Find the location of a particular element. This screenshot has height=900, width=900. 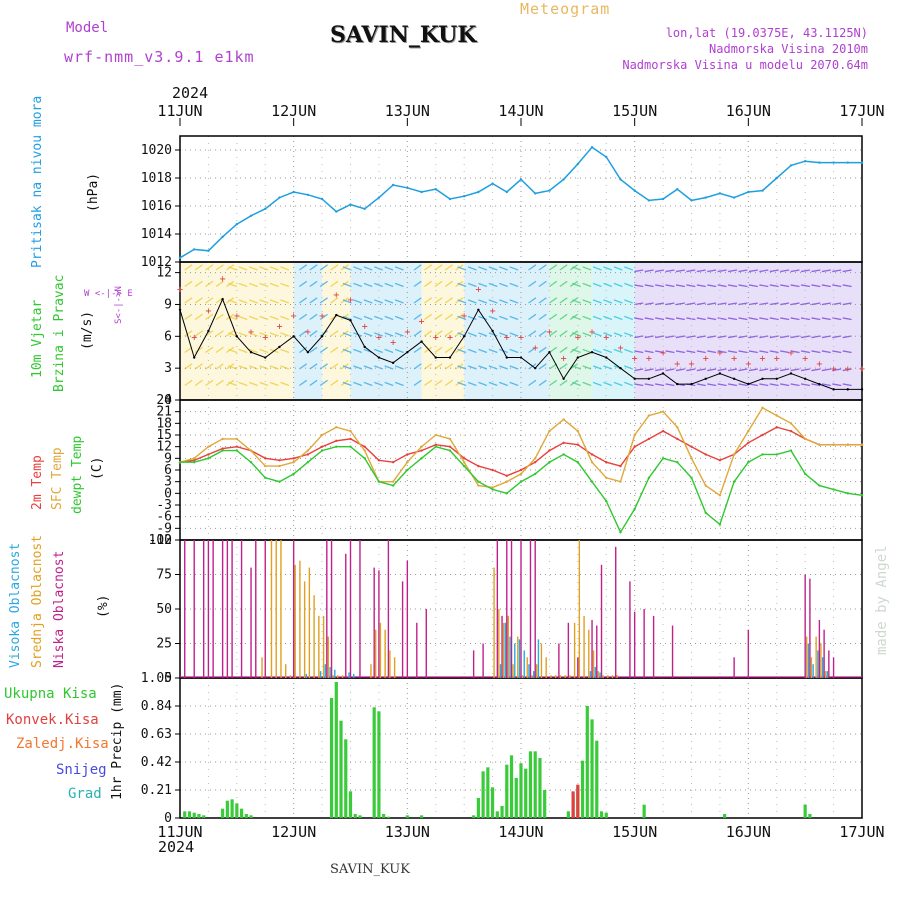

precip-panel: 0 0.21 0.42 0.63 0.84 1.05 is located at coordinates (502, 748).